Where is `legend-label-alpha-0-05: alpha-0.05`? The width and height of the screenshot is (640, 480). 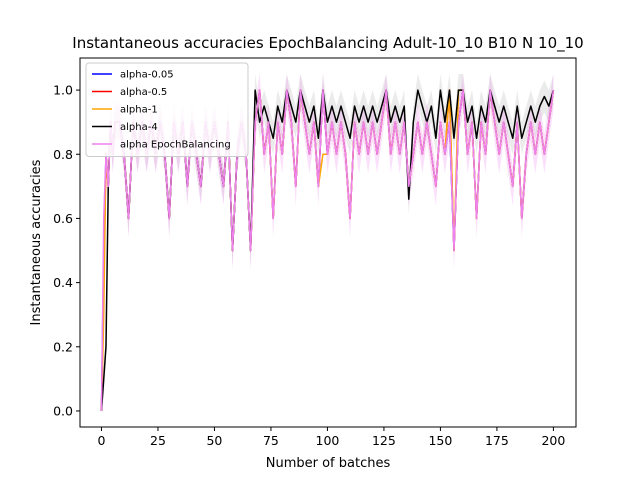
legend-label-alpha-0-05: alpha-0.05 is located at coordinates (147, 75).